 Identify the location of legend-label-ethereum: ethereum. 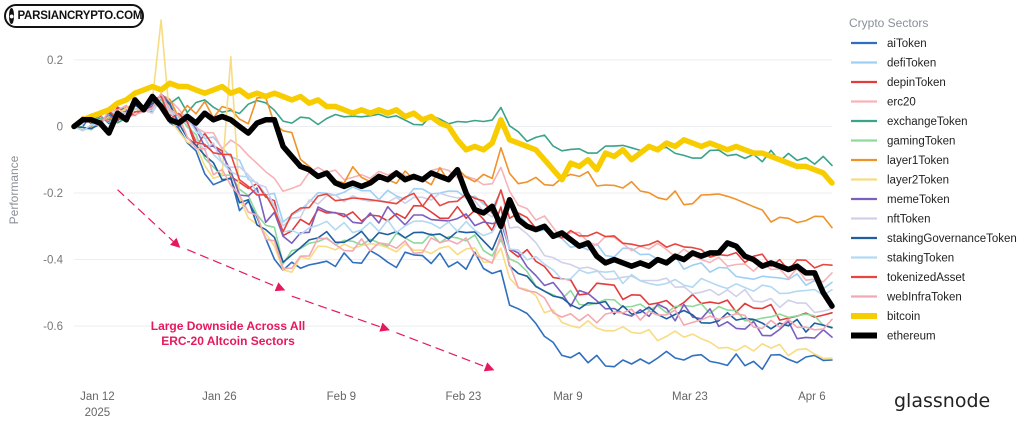
(911, 337).